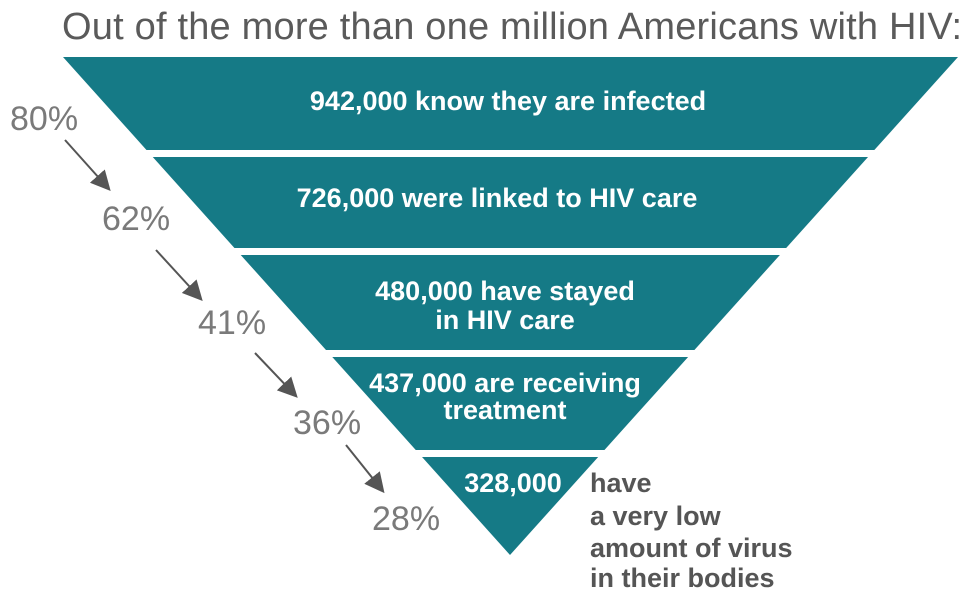 The height and width of the screenshot is (590, 977). I want to click on stage-1-percent: 80%, so click(44, 119).